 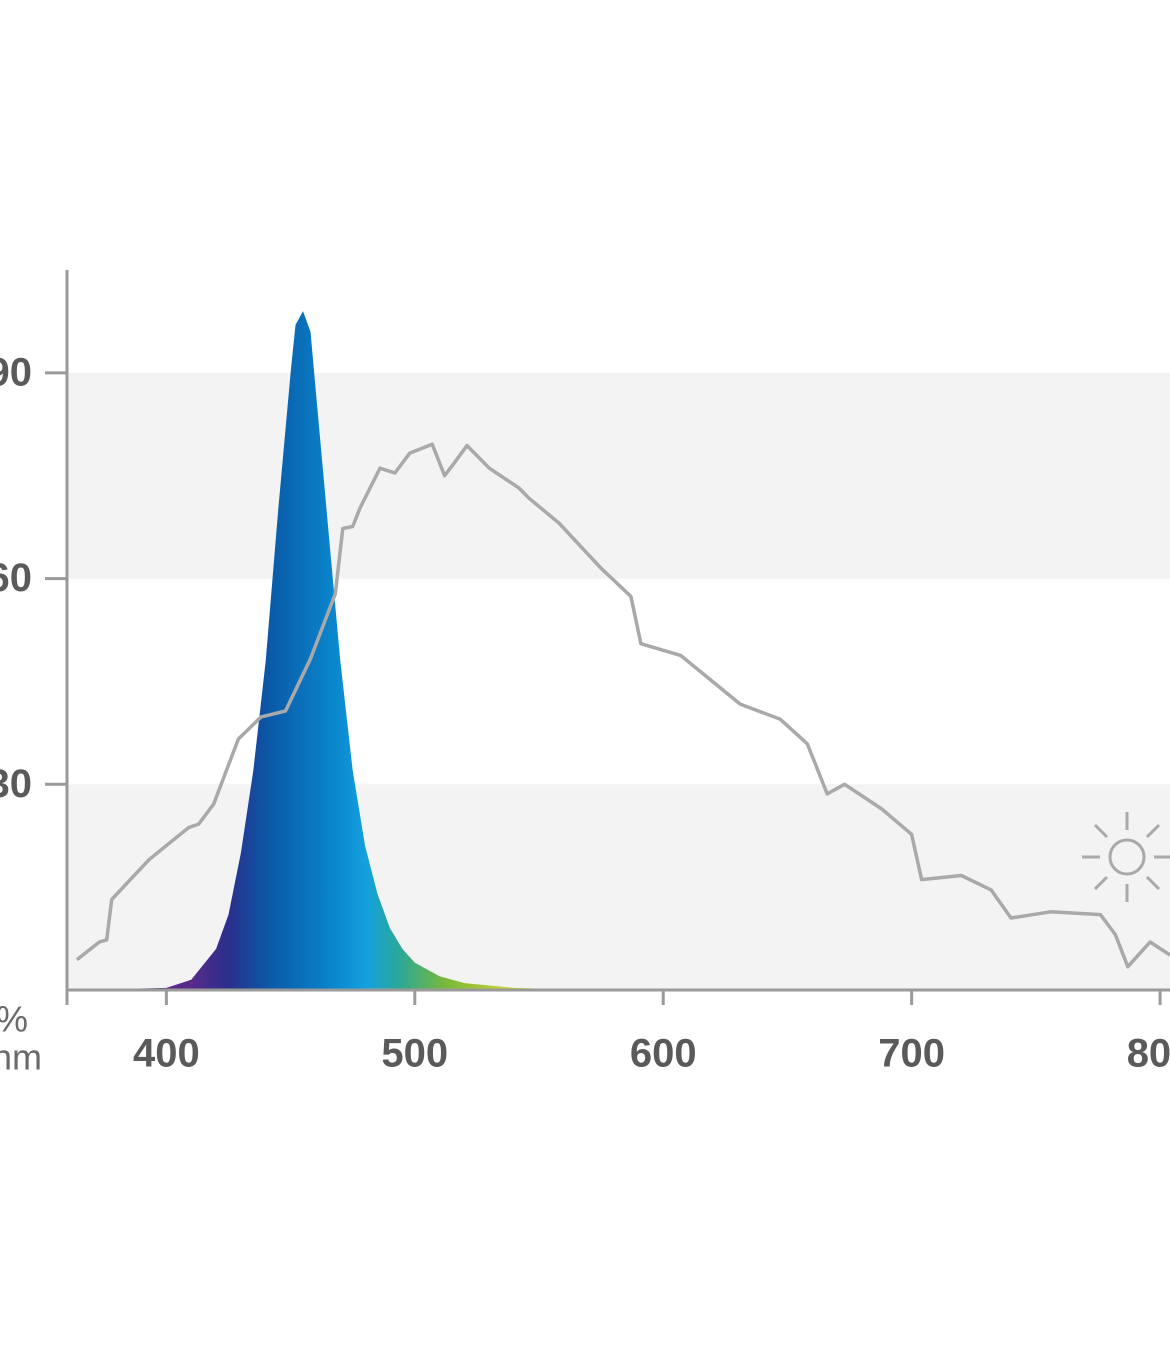 I want to click on x-tick-label: 700, so click(x=911, y=1054).